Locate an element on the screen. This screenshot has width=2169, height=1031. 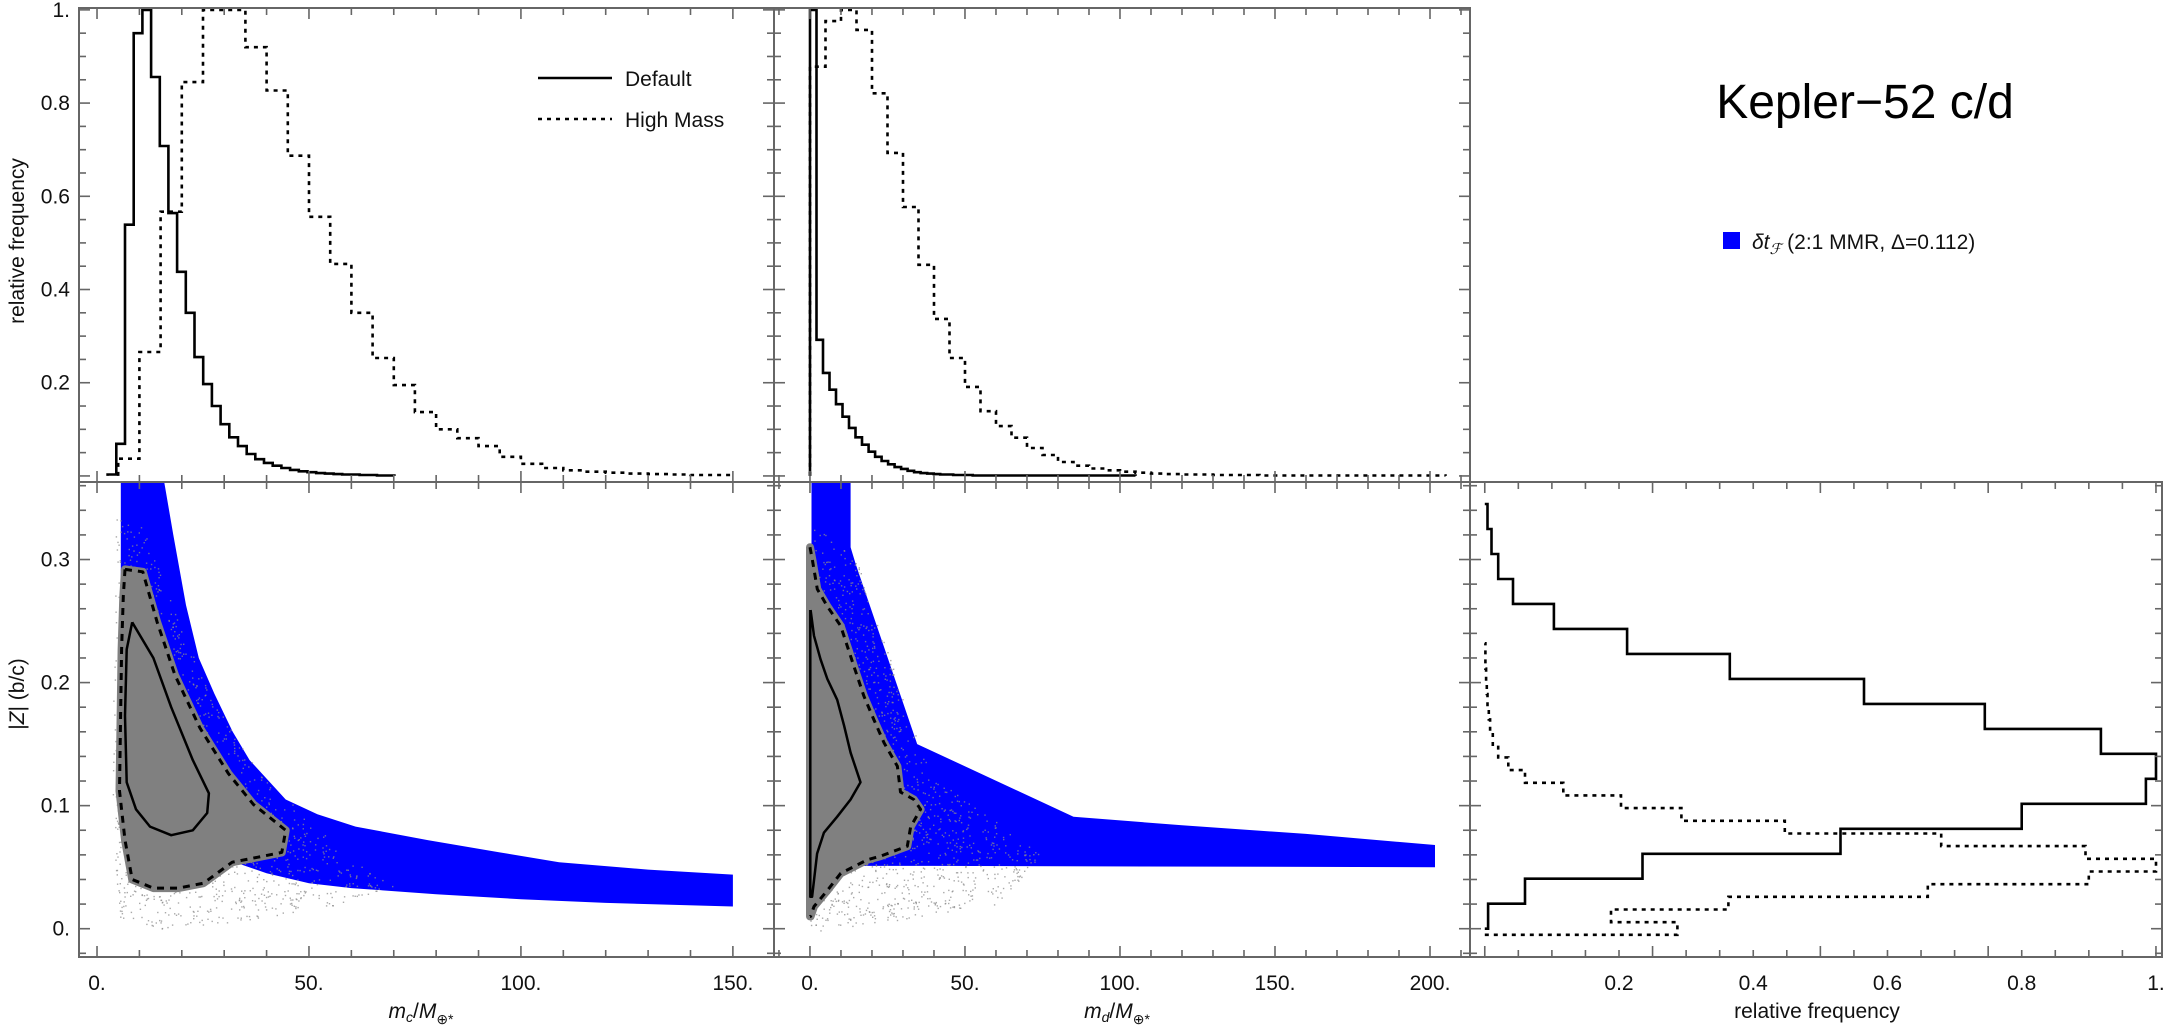
x-tick-label: 0. is located at coordinates (97, 983).